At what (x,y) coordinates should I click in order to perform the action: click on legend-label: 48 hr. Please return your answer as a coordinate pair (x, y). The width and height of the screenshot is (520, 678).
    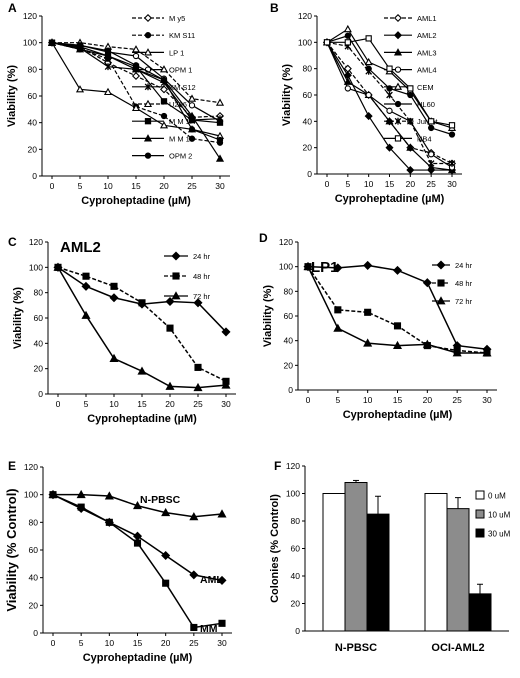
    Looking at the image, I should click on (464, 283).